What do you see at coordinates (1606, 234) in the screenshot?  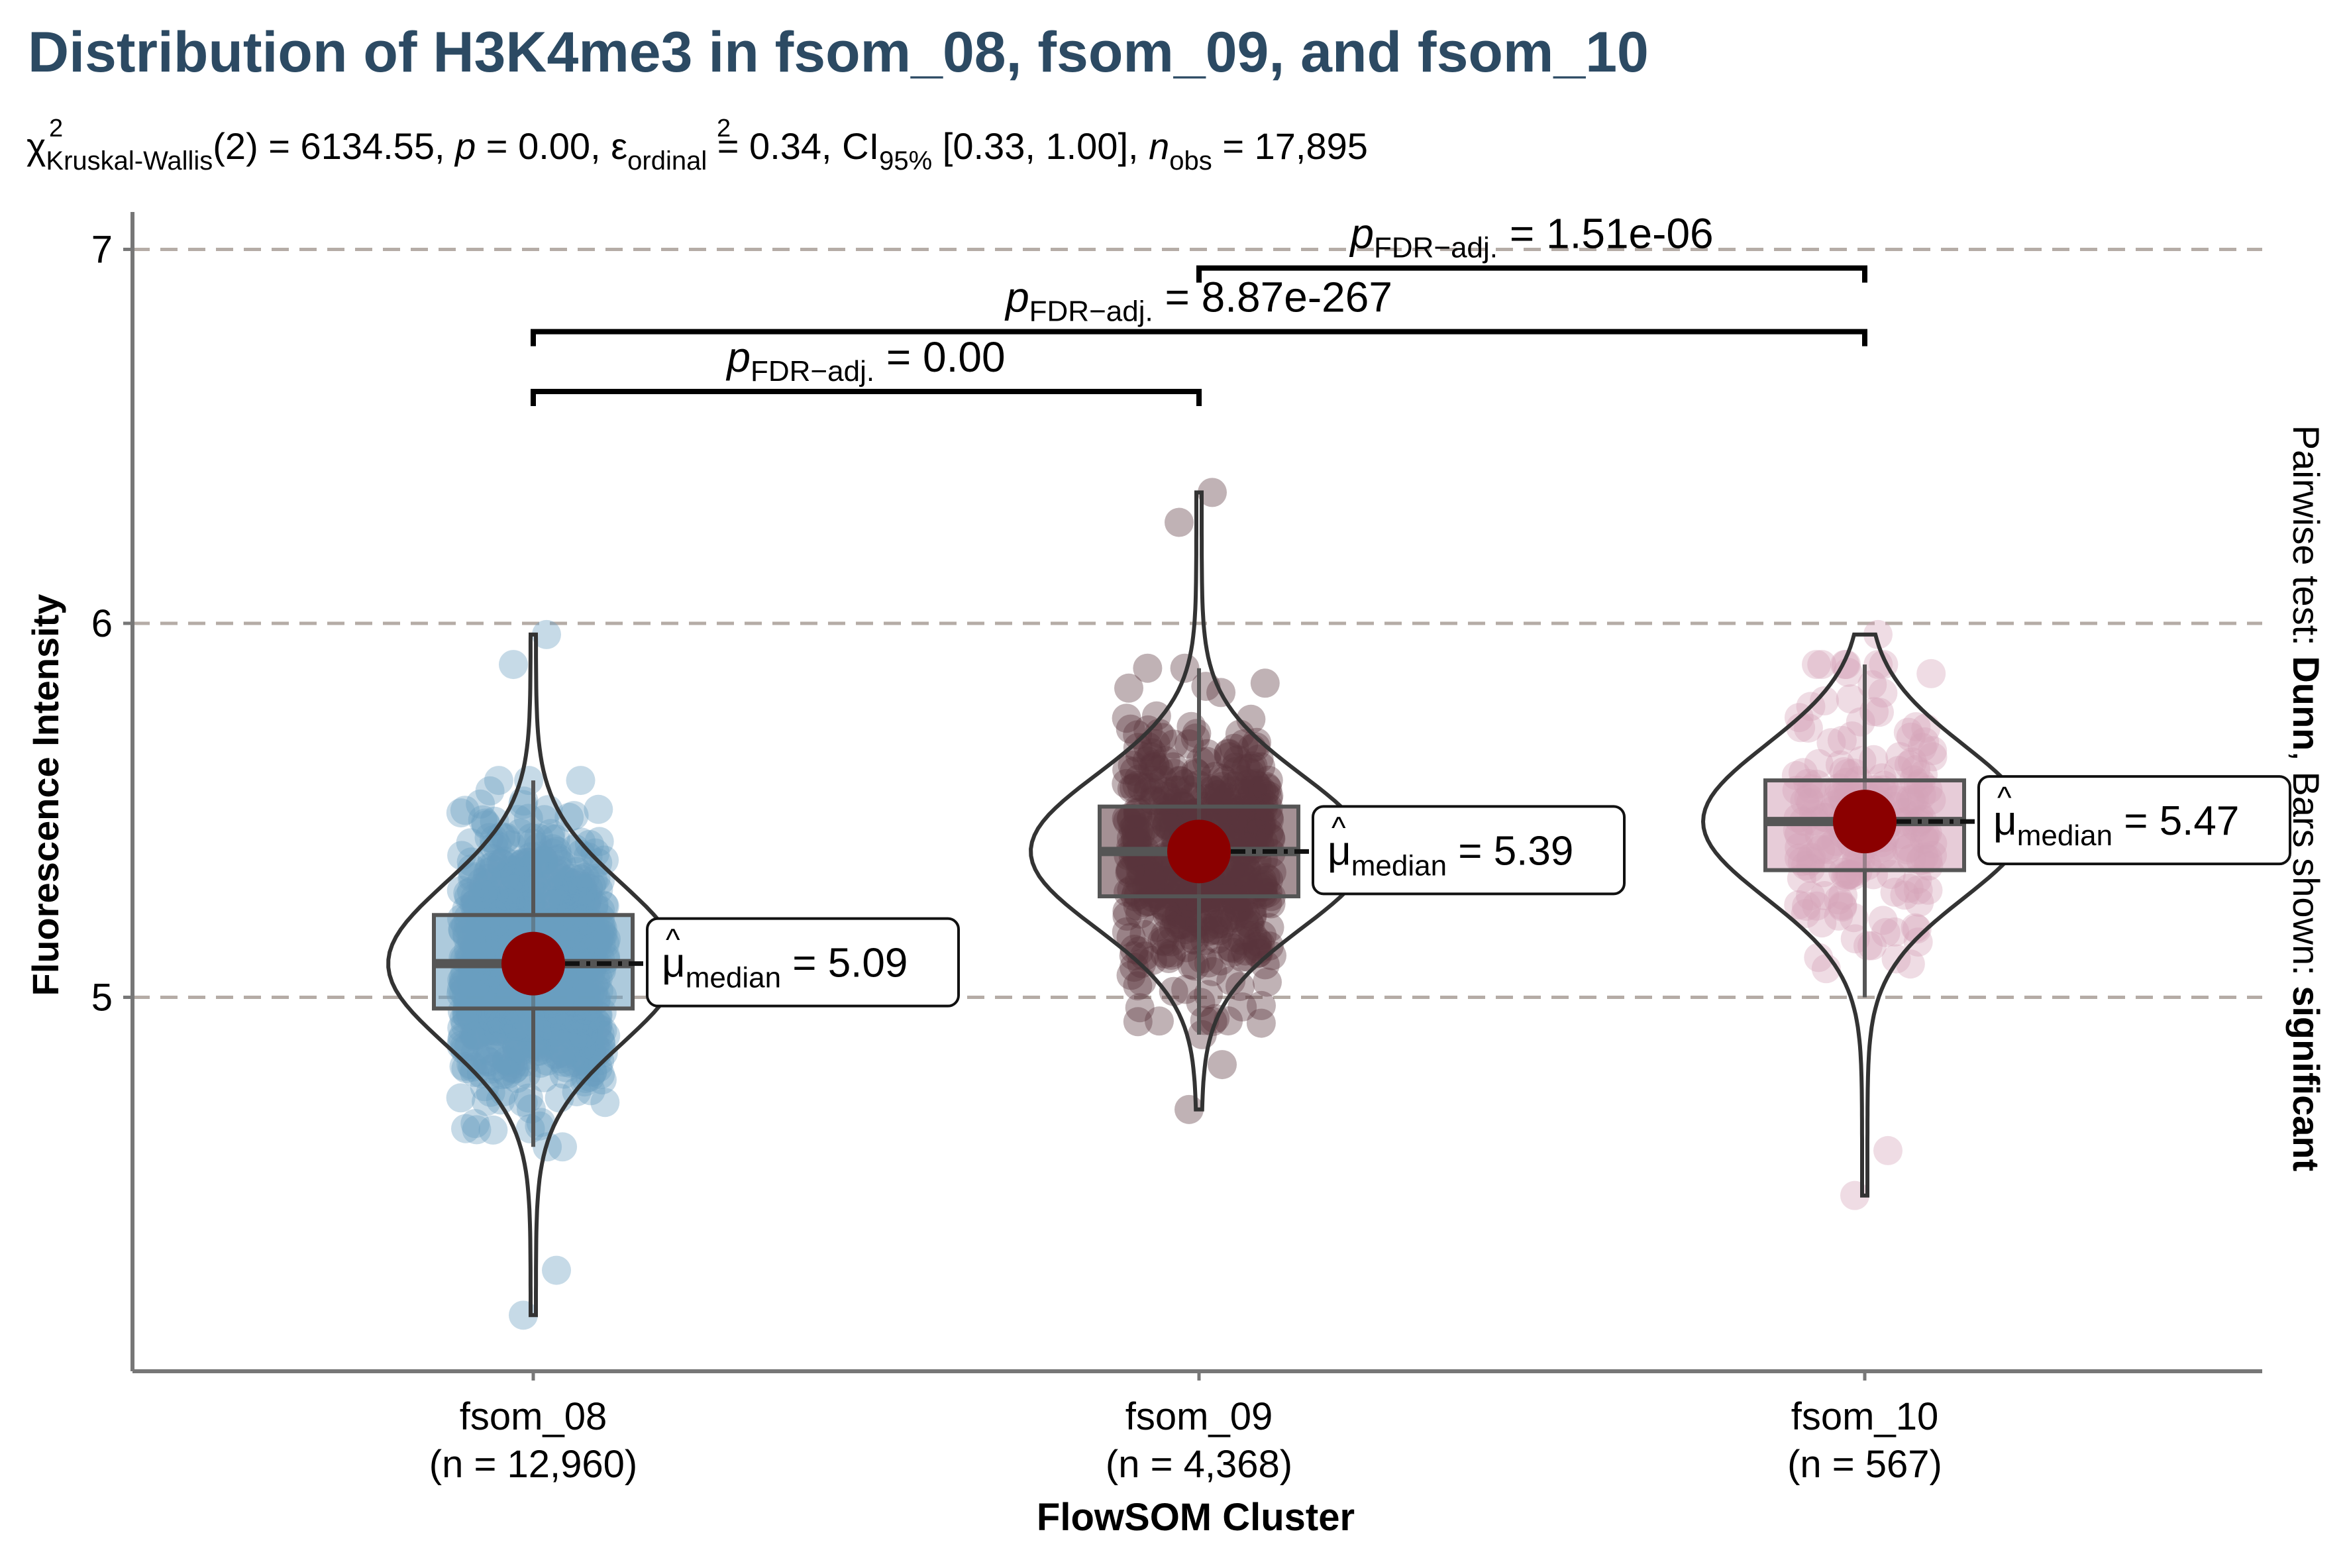 I see `comparison-p-value: = 1.51e-06` at bounding box center [1606, 234].